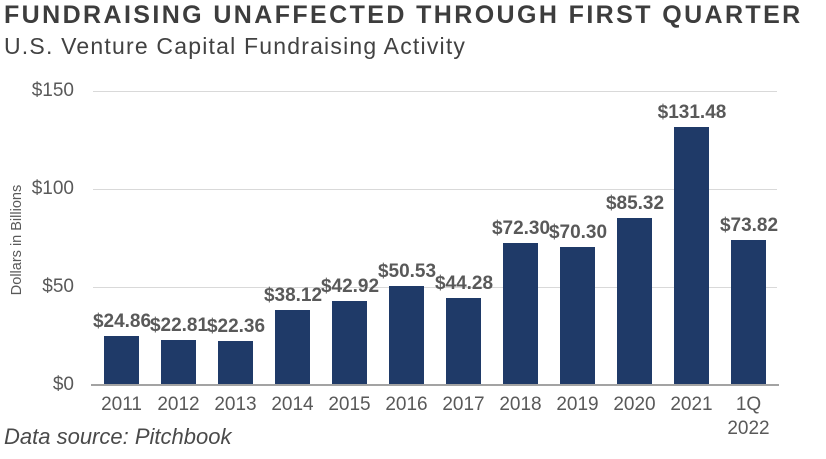  Describe the element at coordinates (520, 404) in the screenshot. I see `x-tick-label: 2018` at that location.